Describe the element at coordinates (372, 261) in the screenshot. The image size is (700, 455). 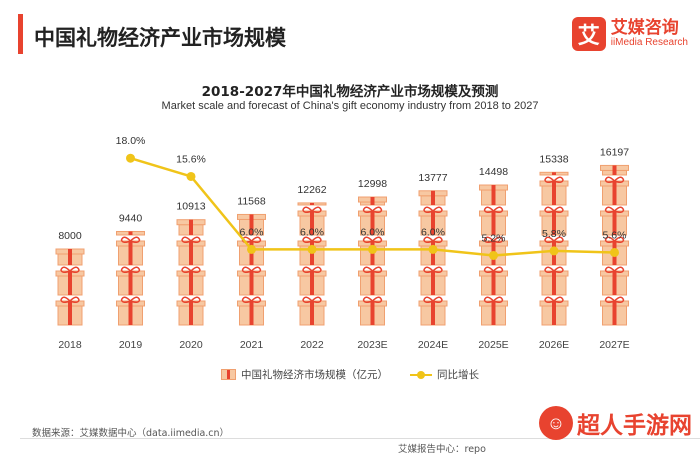
I see `bar-2023E` at that location.